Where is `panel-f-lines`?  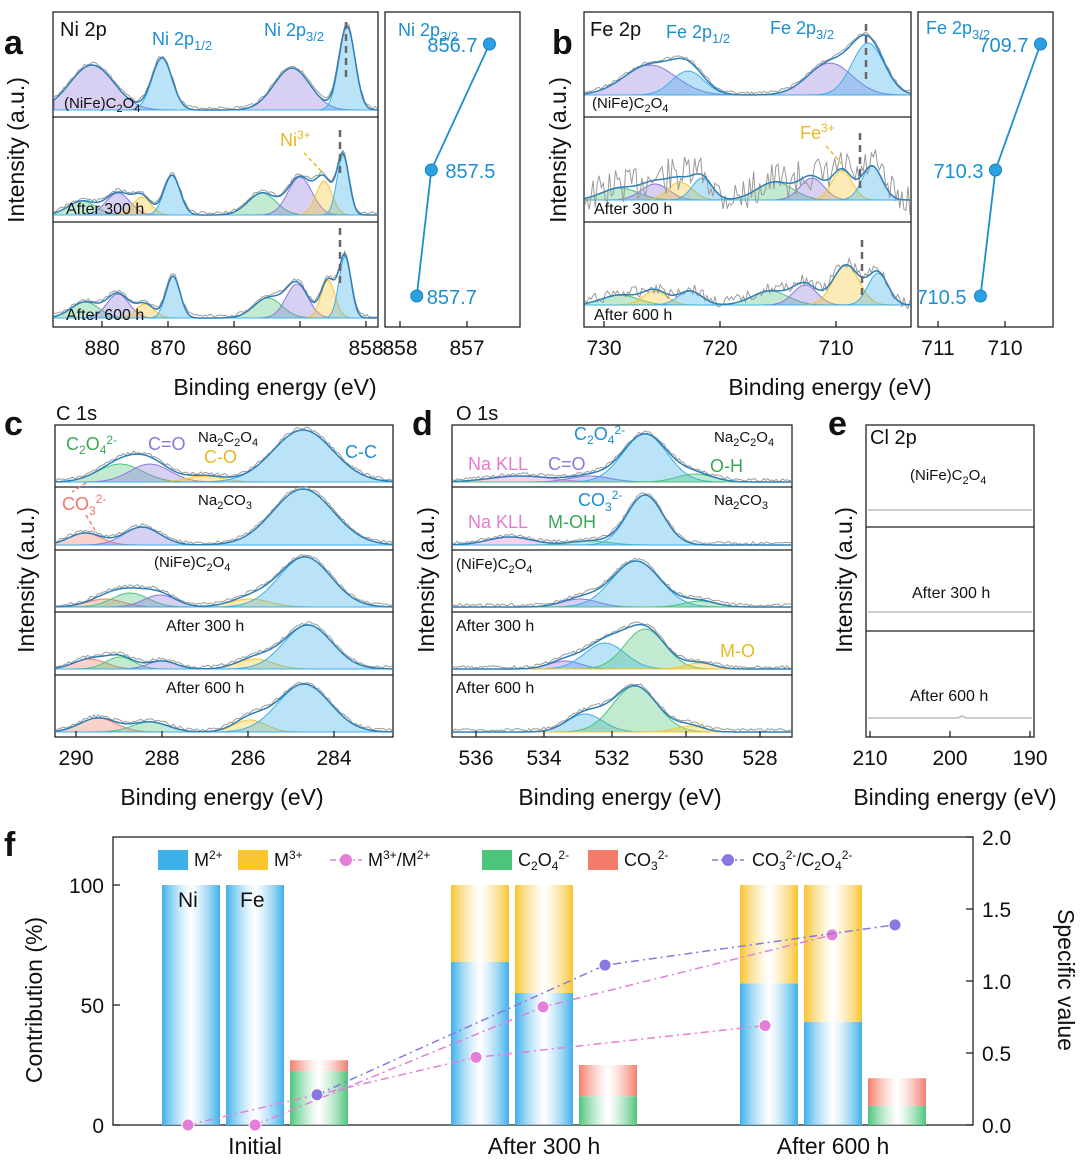 panel-f-lines is located at coordinates (541, 1025).